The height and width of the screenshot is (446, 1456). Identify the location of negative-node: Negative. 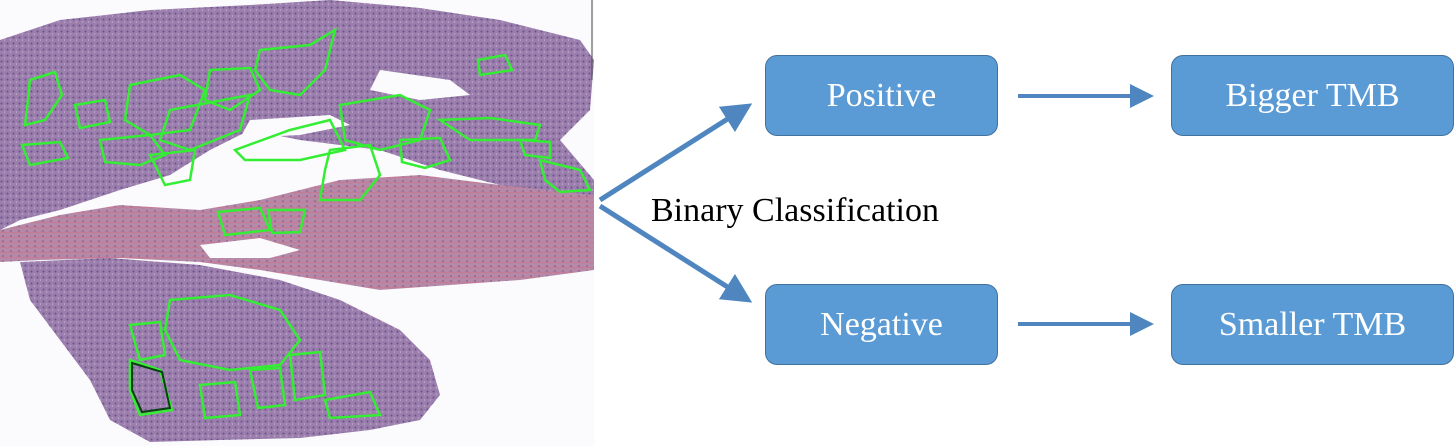
(881, 324).